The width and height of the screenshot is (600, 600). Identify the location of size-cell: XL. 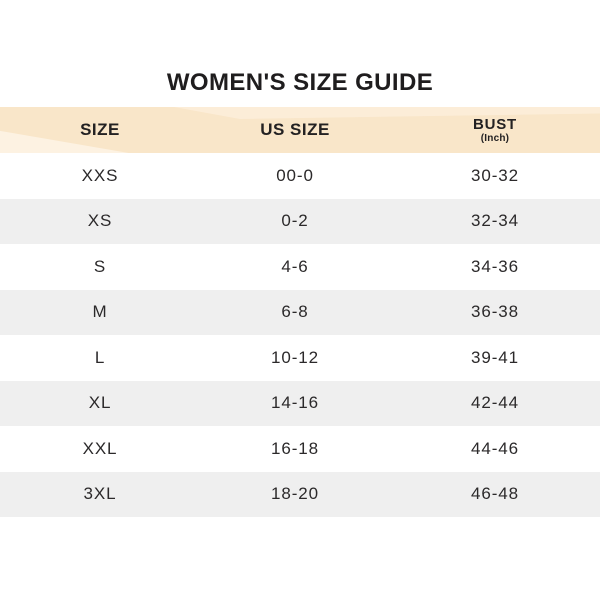
(100, 403).